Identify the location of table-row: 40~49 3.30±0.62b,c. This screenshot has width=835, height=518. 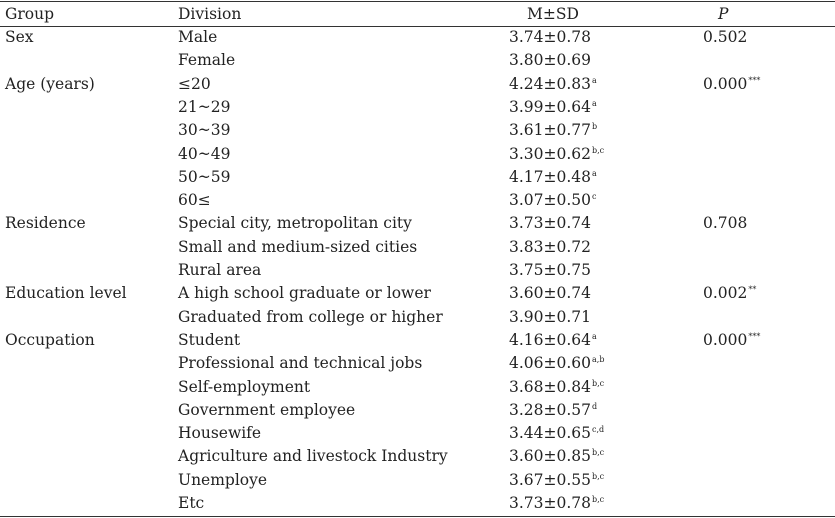
(417, 154).